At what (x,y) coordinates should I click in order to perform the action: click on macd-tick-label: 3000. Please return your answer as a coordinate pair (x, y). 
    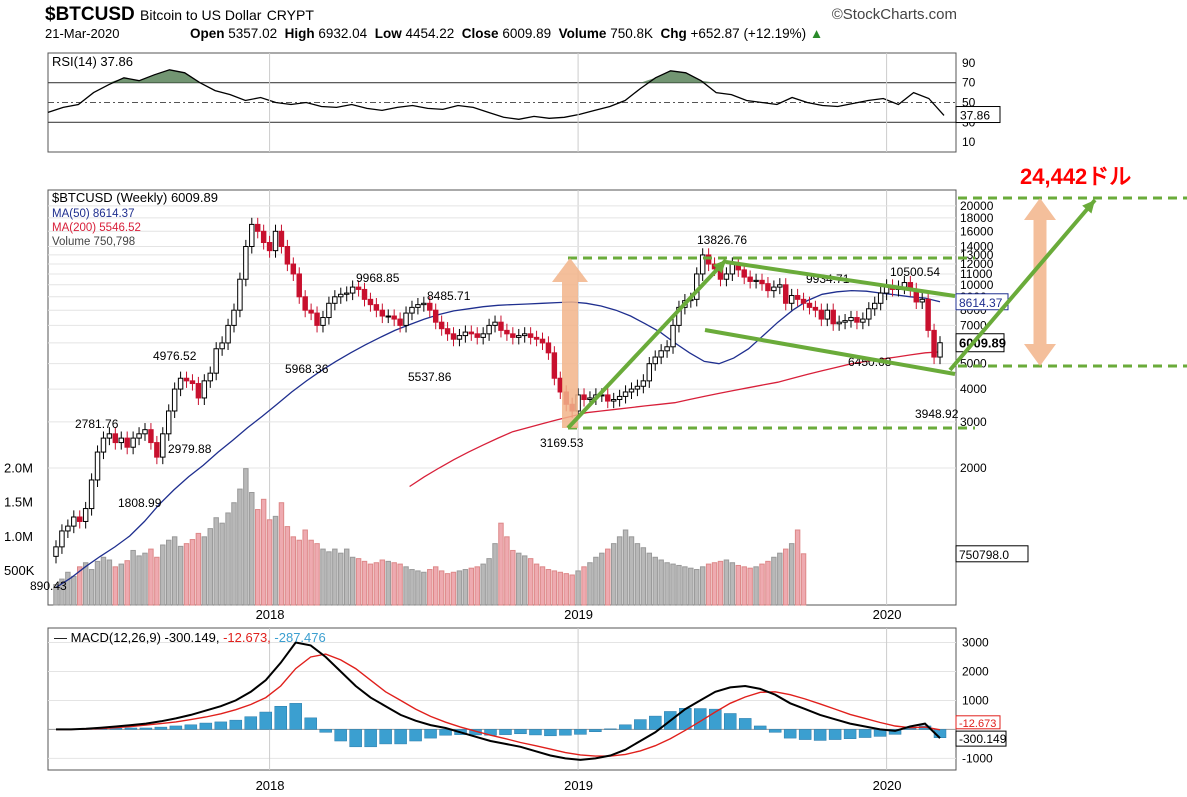
    Looking at the image, I should click on (975, 642).